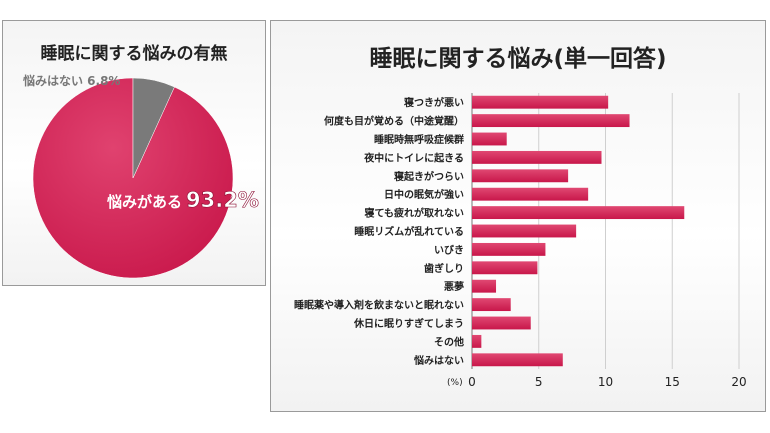 The height and width of the screenshot is (433, 770). What do you see at coordinates (379, 305) in the screenshot?
I see `category-label: 睡眠薬や導入剤を飲まないと眠れない` at bounding box center [379, 305].